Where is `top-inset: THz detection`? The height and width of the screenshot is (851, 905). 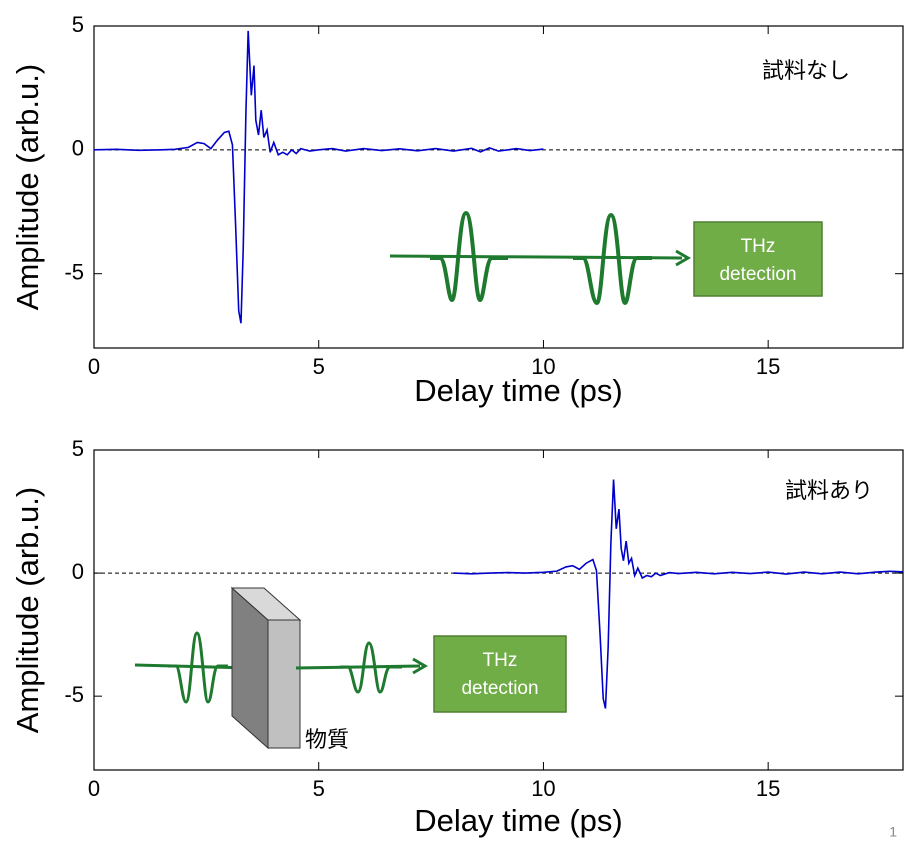 top-inset: THz detection is located at coordinates (606, 258).